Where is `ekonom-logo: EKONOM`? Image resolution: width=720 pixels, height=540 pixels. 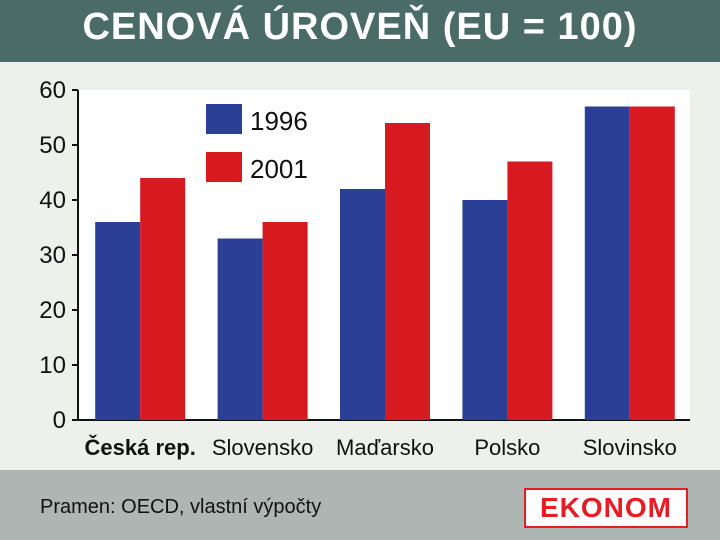
ekonom-logo: EKONOM is located at coordinates (606, 508).